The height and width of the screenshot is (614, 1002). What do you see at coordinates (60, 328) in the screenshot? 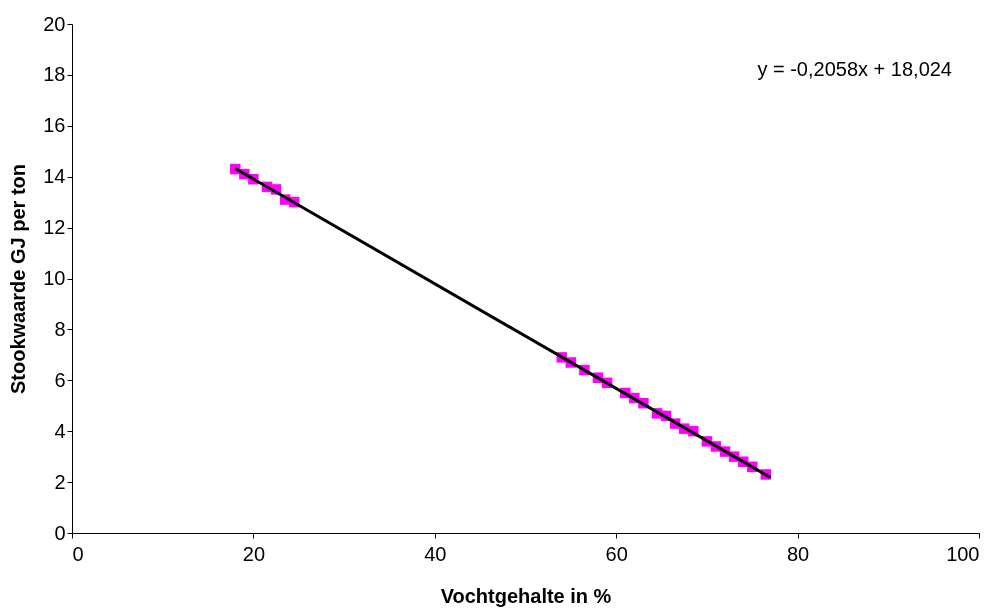
I see `y-tick-label: 8` at bounding box center [60, 328].